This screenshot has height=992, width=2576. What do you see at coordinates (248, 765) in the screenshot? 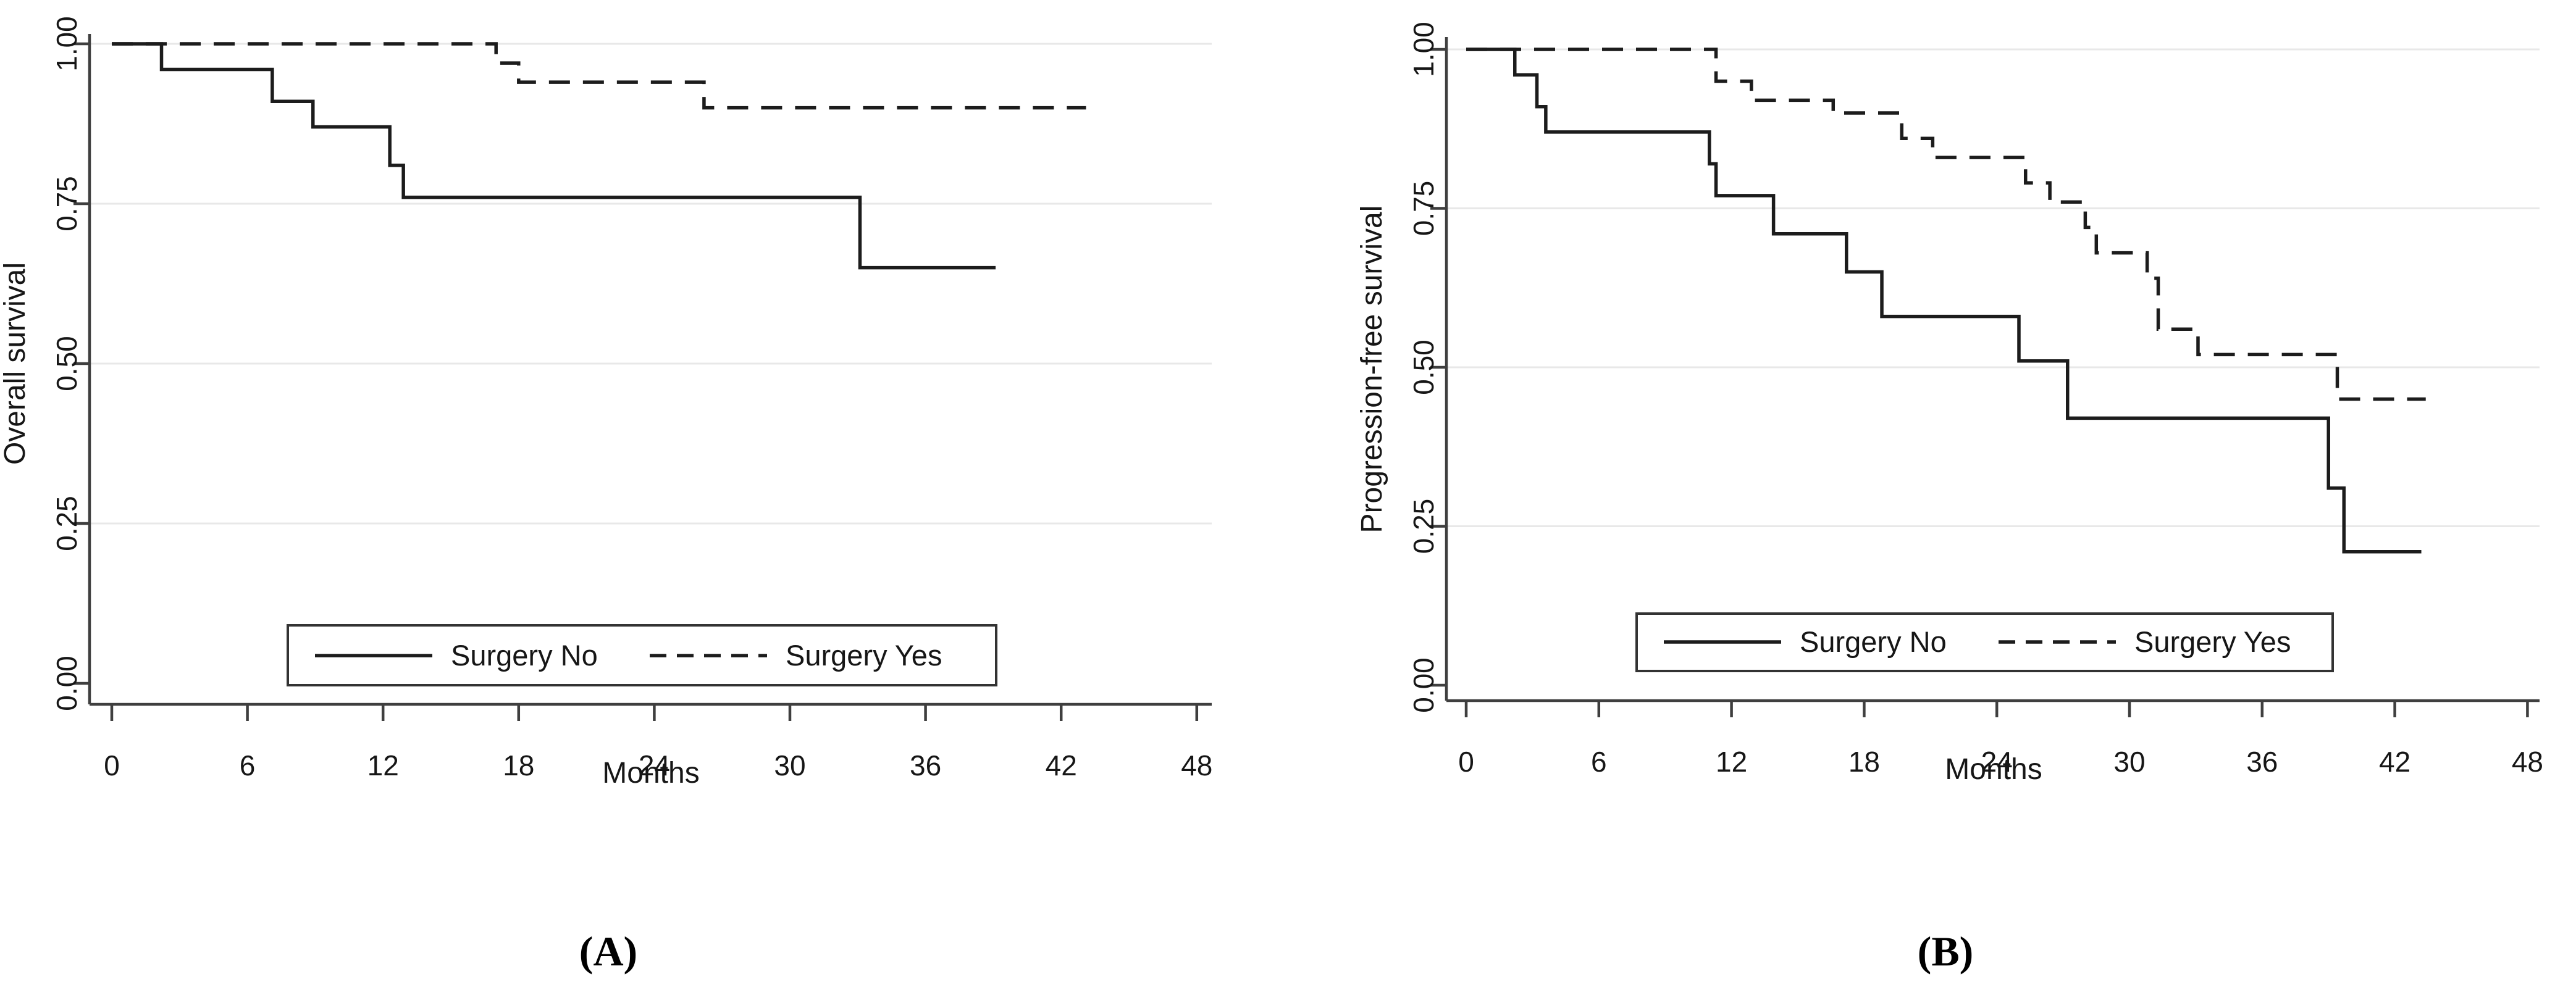
I see `panel-a-x-tick-label: 6` at bounding box center [248, 765].